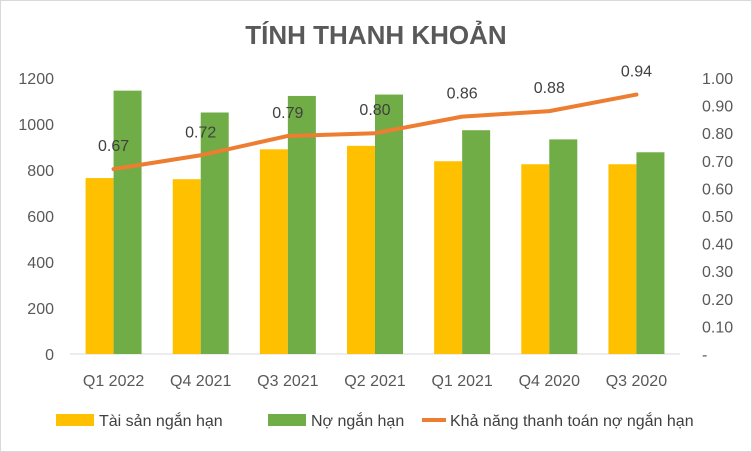 The height and width of the screenshot is (452, 752). I want to click on legend-label: Tài sản ngắn hạn, so click(161, 420).